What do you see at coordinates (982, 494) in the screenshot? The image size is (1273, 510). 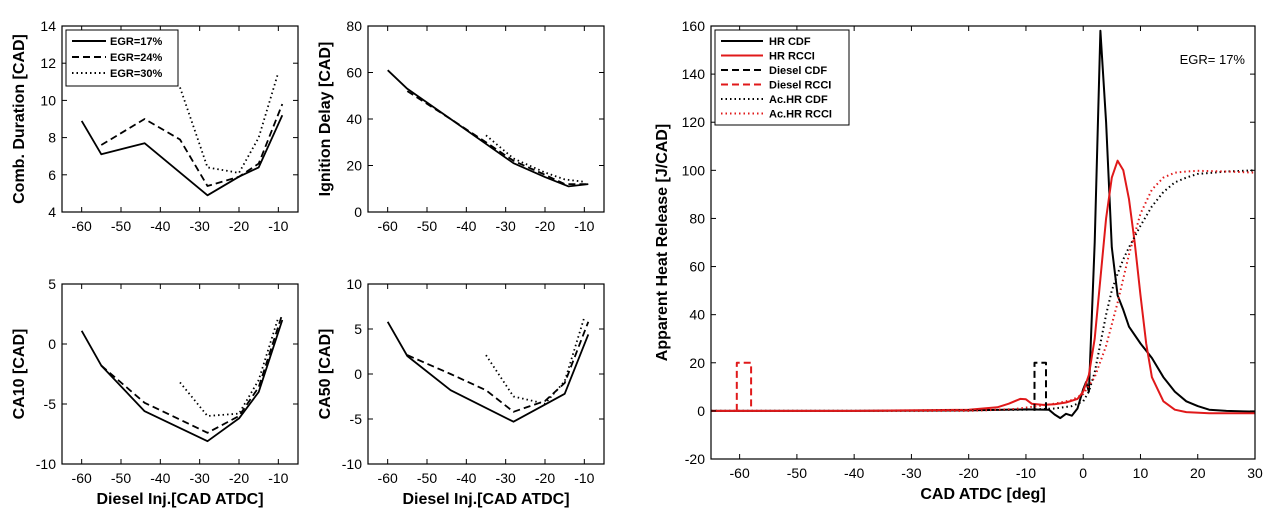 I see `x-axis-label: CAD ATDC [deg]` at bounding box center [982, 494].